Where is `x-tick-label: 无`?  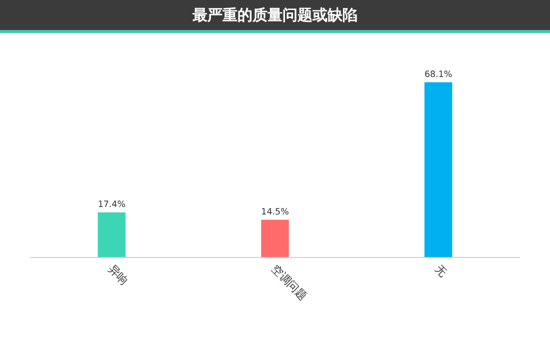
x-tick-label: 无 is located at coordinates (441, 271).